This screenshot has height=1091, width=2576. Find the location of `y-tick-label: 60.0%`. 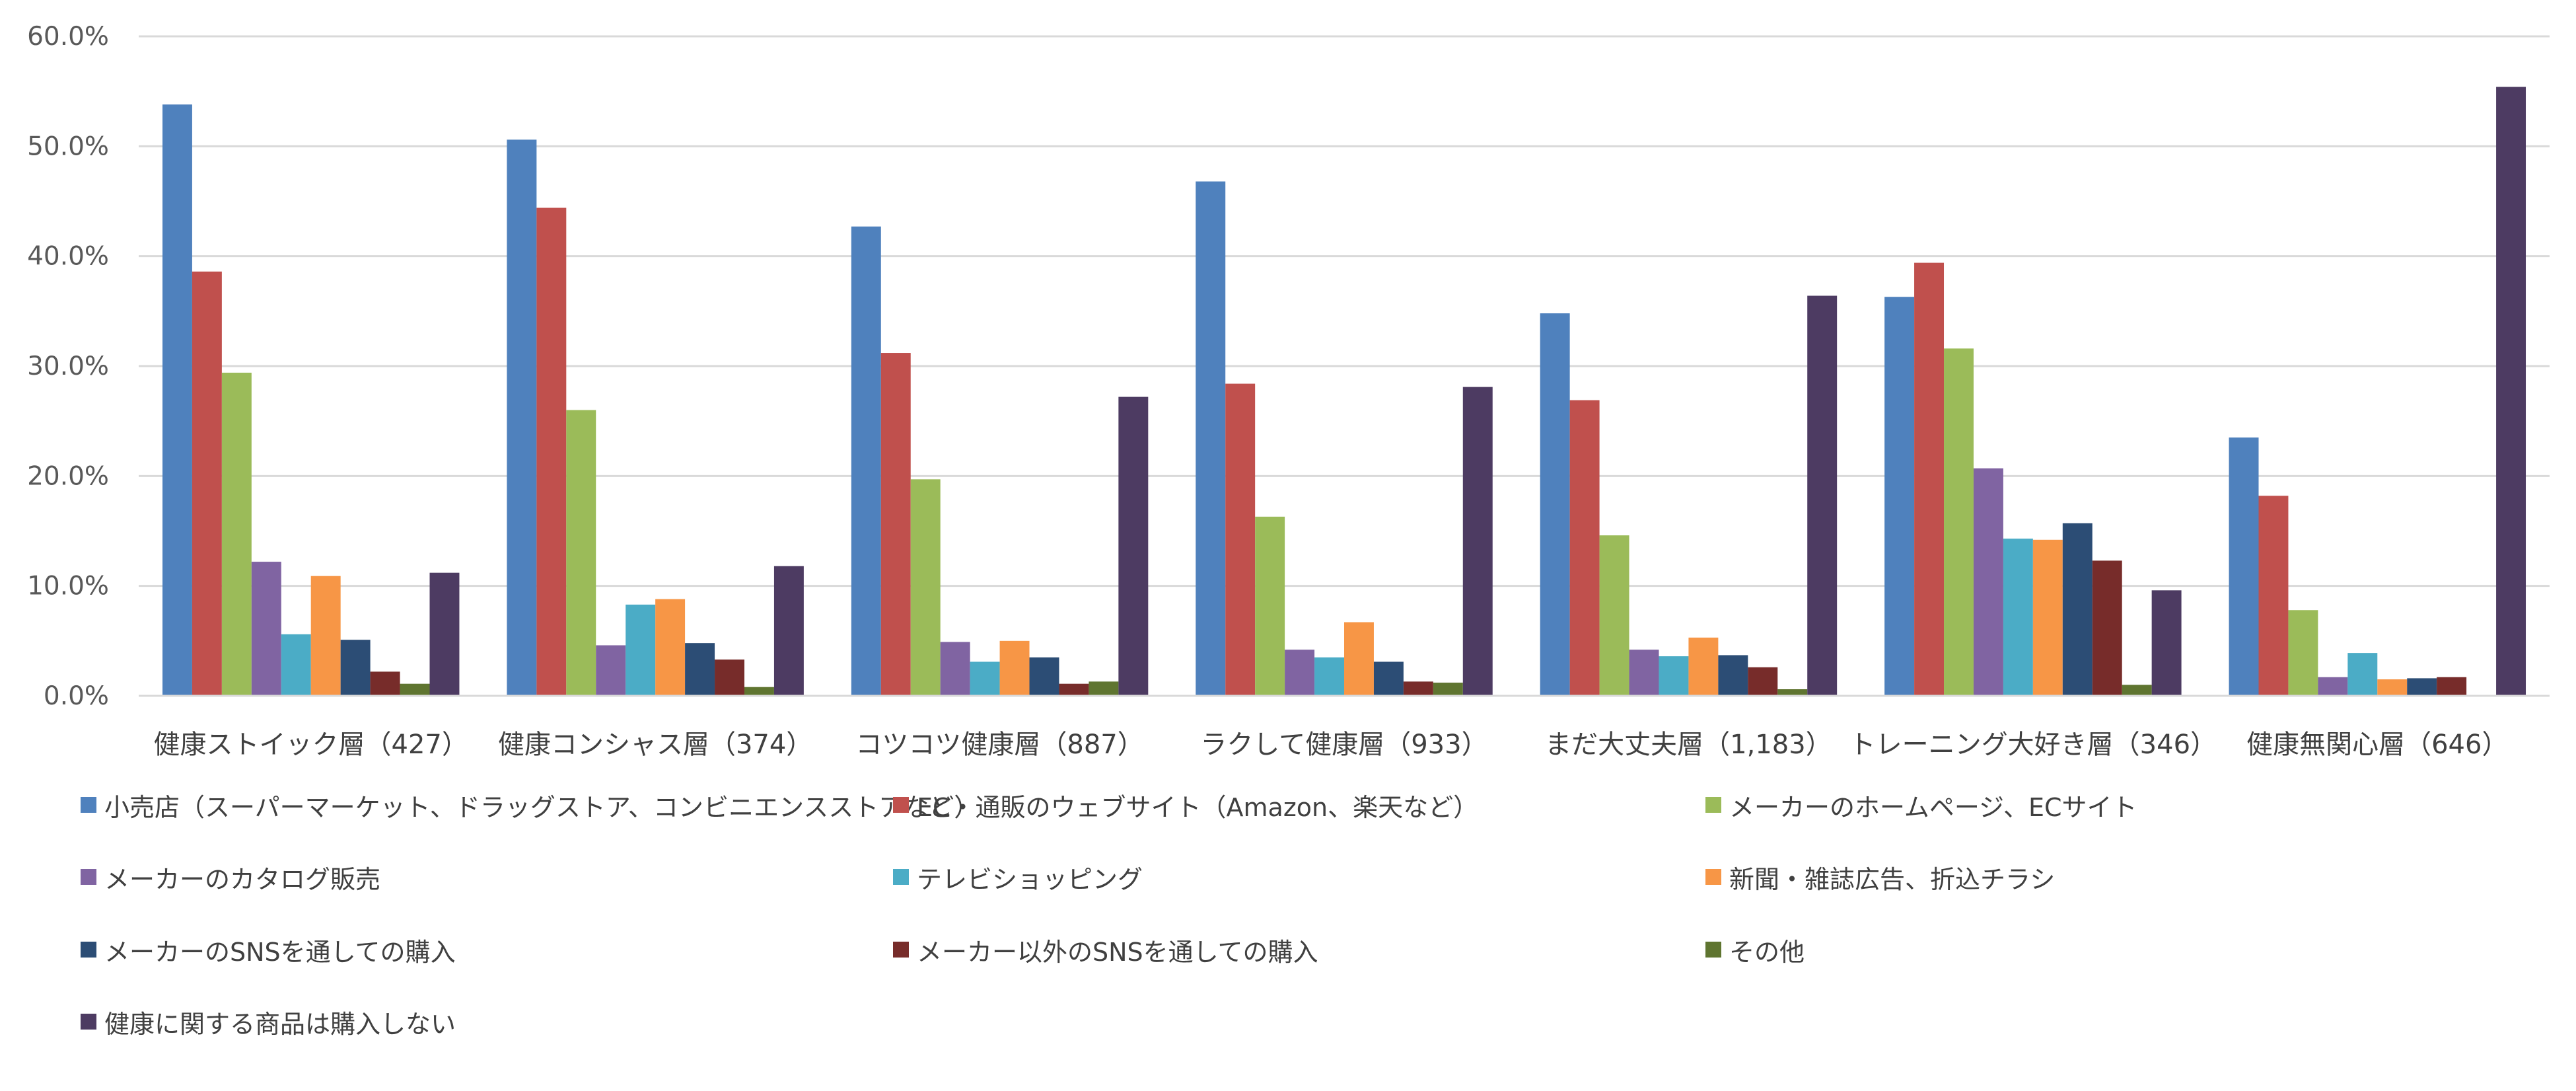

y-tick-label: 60.0% is located at coordinates (68, 37).